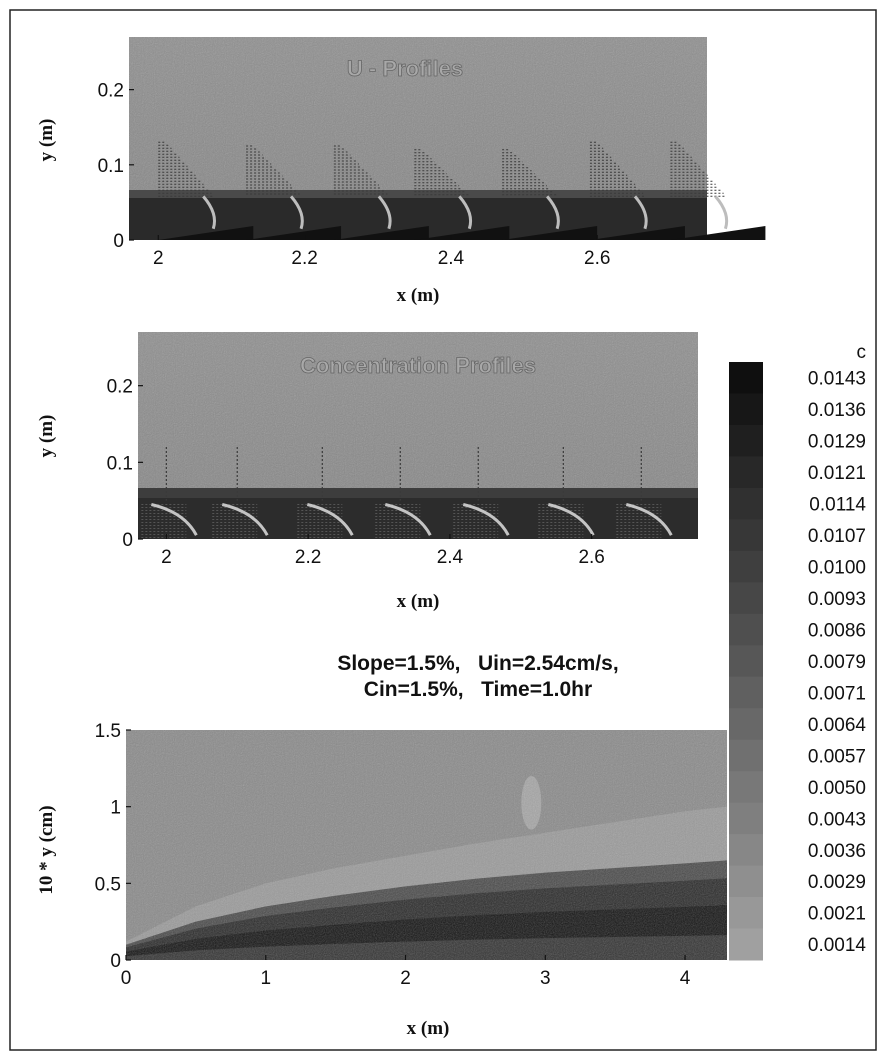 The image size is (885, 1059). What do you see at coordinates (837, 882) in the screenshot?
I see `colorbar-level-label: 0.0029` at bounding box center [837, 882].